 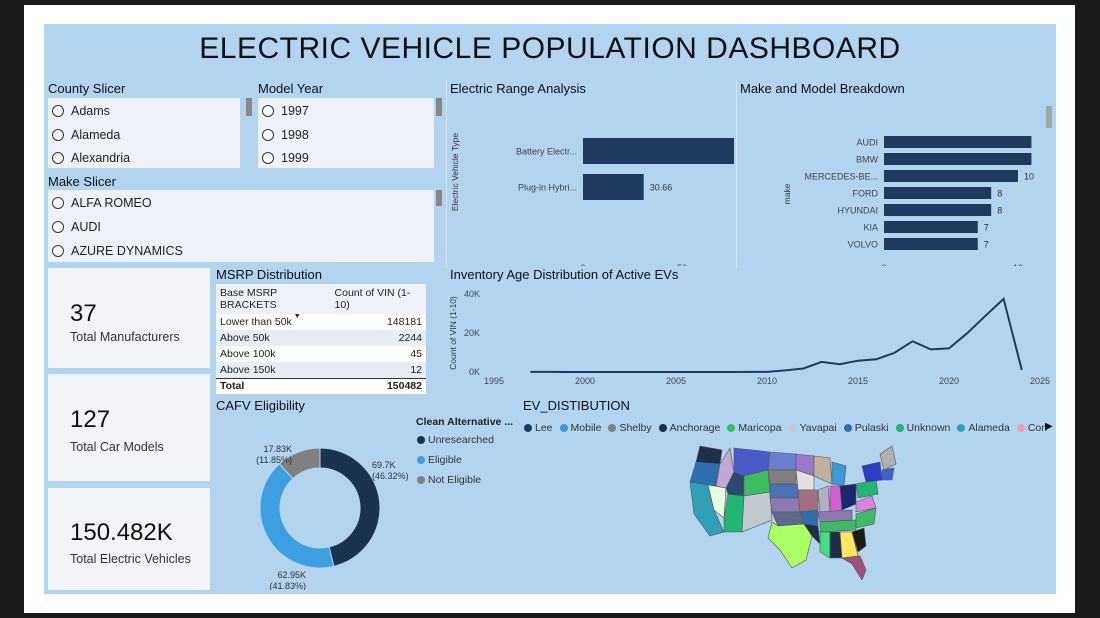 What do you see at coordinates (350, 133) in the screenshot?
I see `model-year-slicer: 1997 1998 1999` at bounding box center [350, 133].